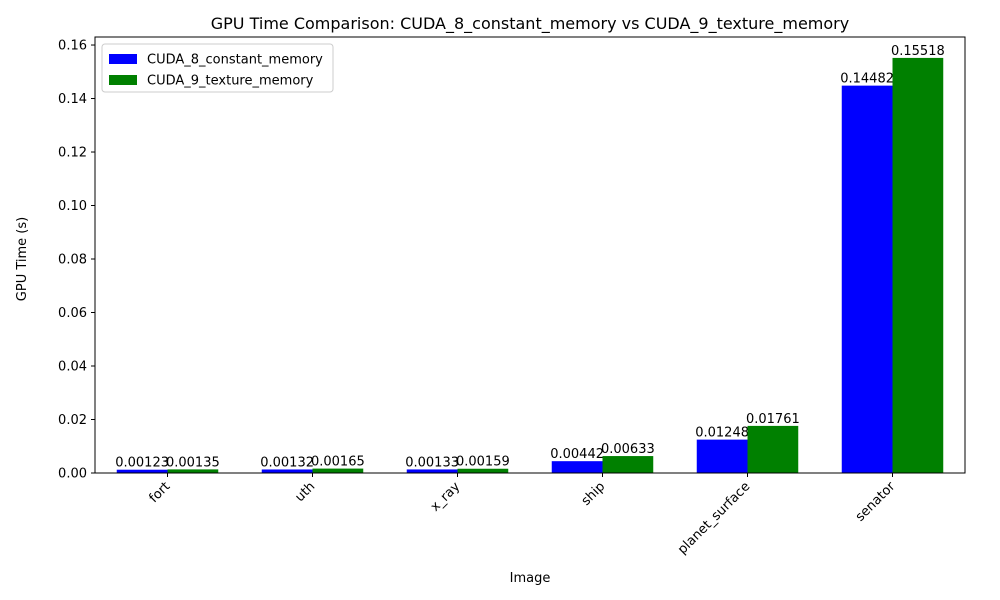  What do you see at coordinates (773, 419) in the screenshot?
I see `data-label: 0.01761` at bounding box center [773, 419].